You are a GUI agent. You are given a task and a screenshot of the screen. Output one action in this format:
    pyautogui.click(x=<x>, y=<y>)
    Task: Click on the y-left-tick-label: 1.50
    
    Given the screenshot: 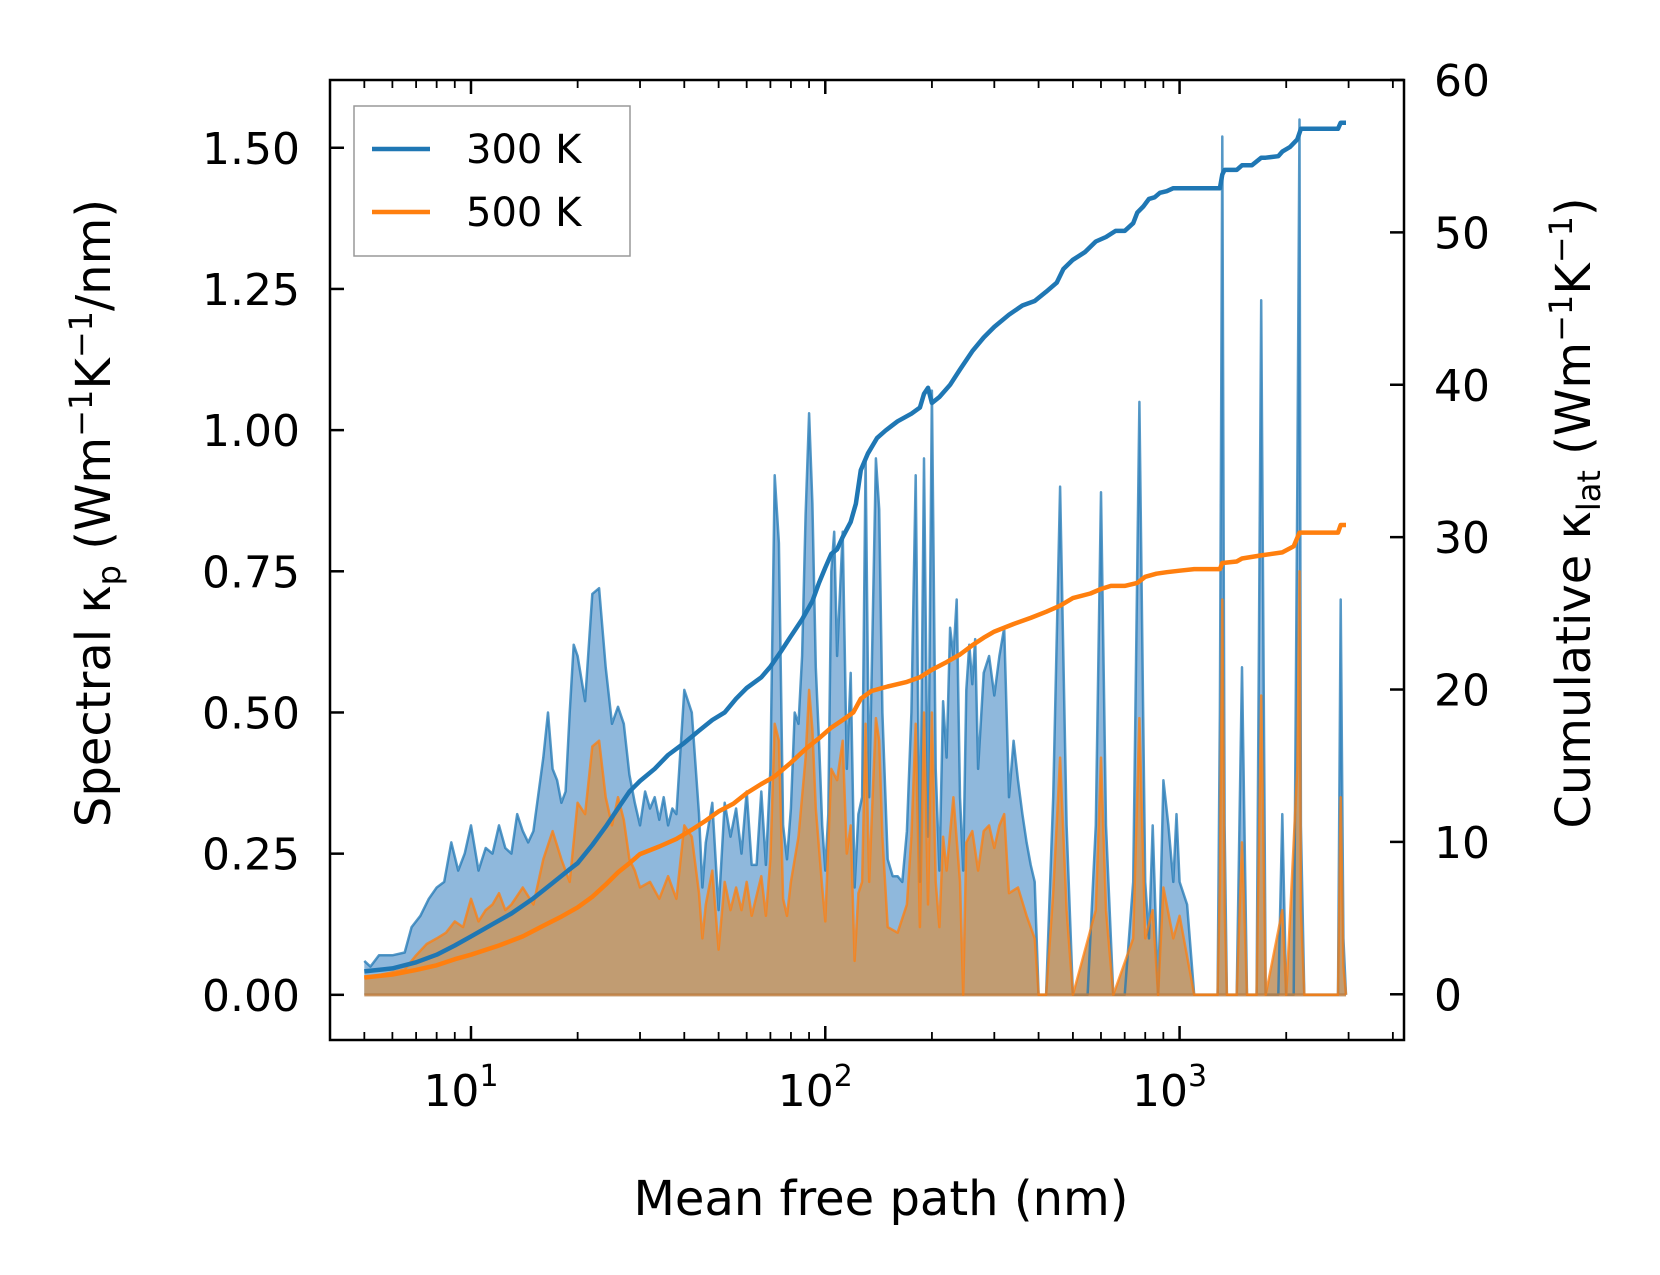 What is the action you would take?
    pyautogui.click(x=251, y=149)
    